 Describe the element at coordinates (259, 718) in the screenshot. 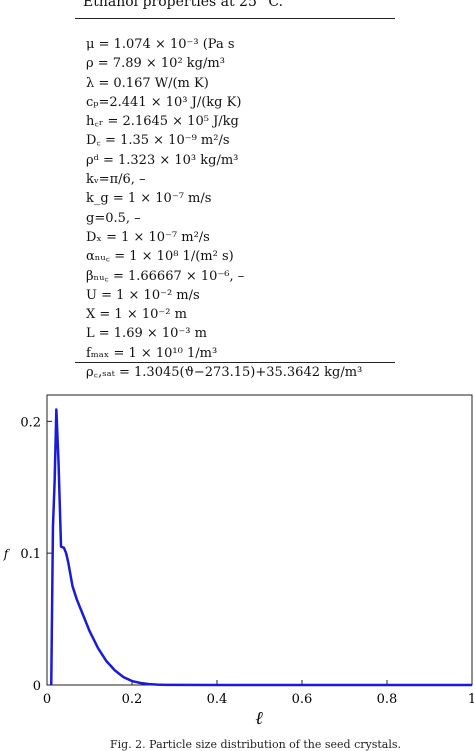

I see `x-axis-label: ℓ` at that location.